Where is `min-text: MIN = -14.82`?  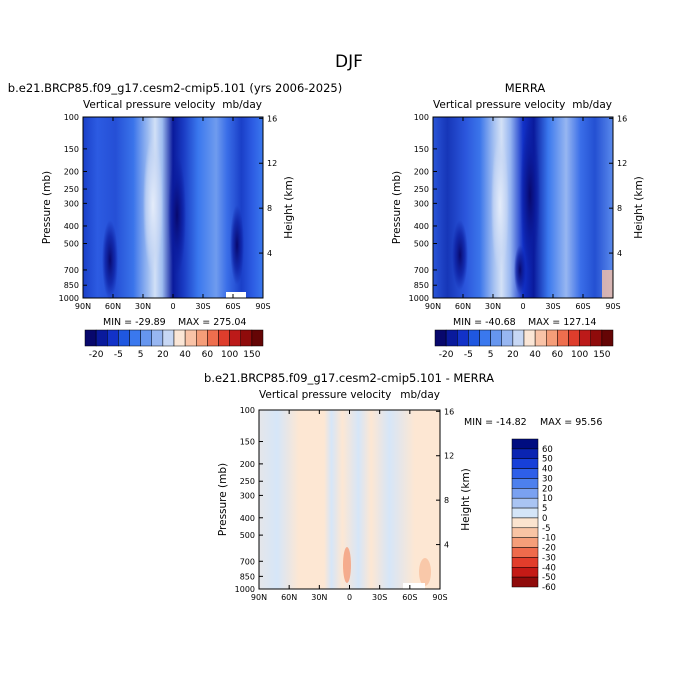 min-text: MIN = -14.82 is located at coordinates (495, 422).